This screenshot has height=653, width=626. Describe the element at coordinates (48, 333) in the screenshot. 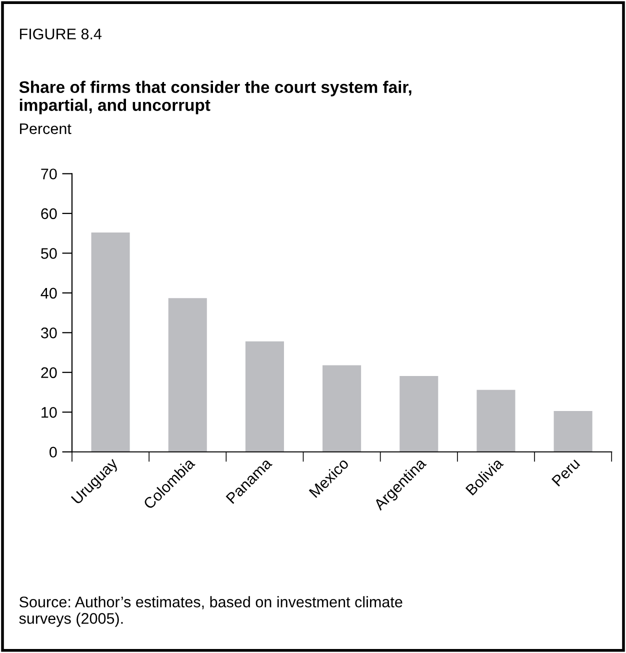

I see `y-tick-label: 30` at that location.